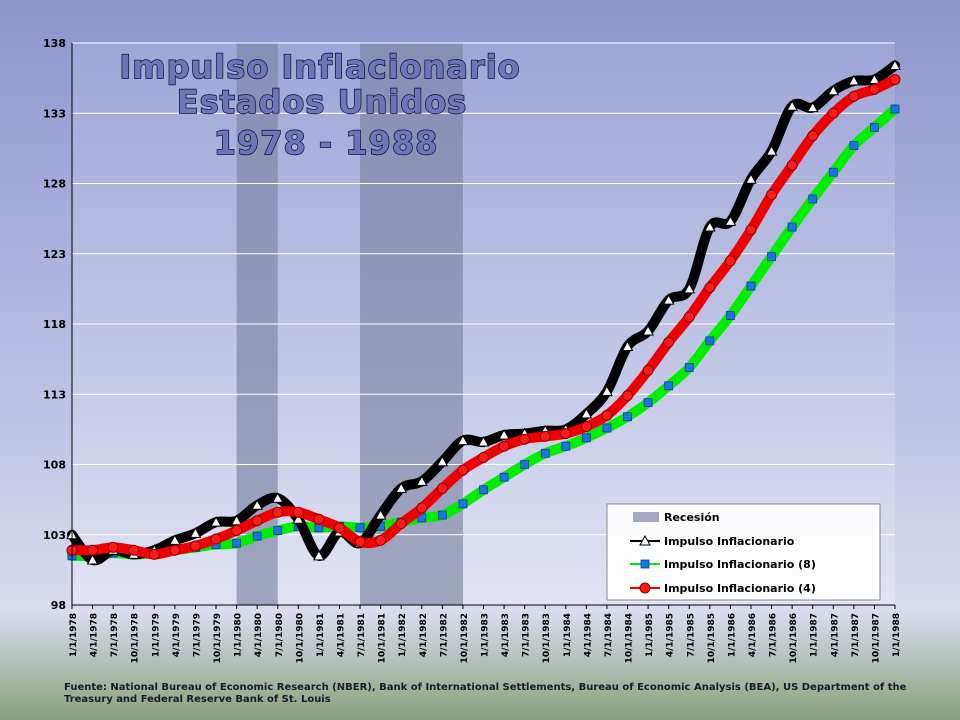  Describe the element at coordinates (177, 635) in the screenshot. I see `x-tick-label: 4/1/1979` at that location.